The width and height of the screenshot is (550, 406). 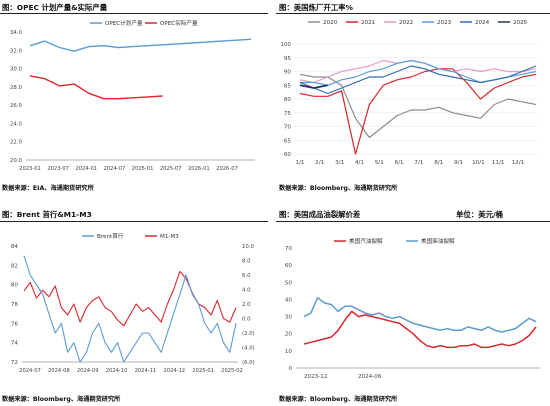 I want to click on x-tick-label: 10/1, so click(x=478, y=163).